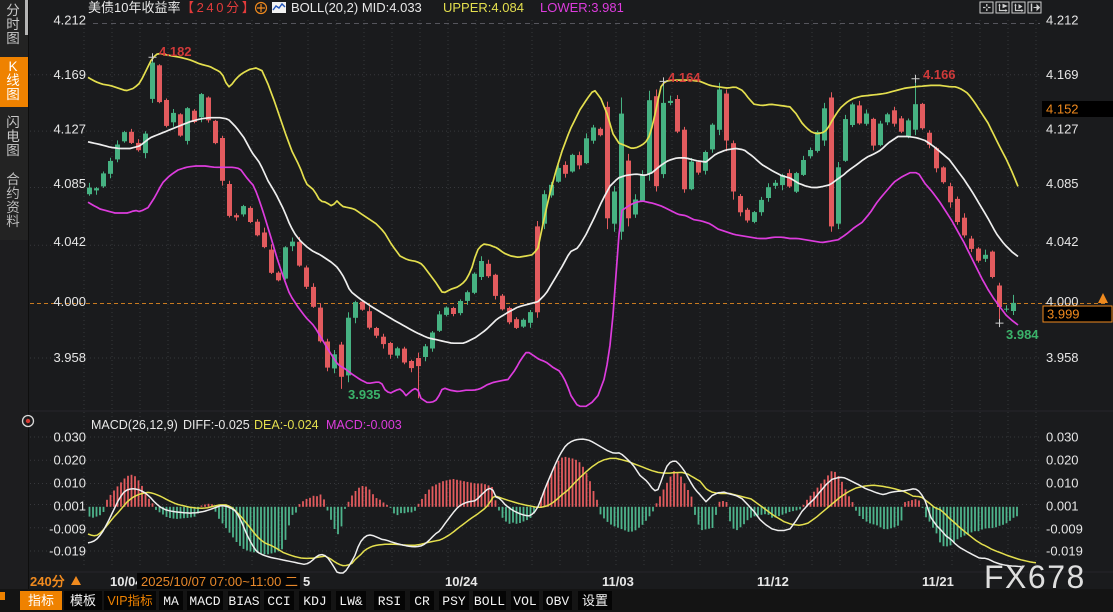 This screenshot has height=612, width=1113. I want to click on svg-text: DEA:-0.024, so click(286, 425).